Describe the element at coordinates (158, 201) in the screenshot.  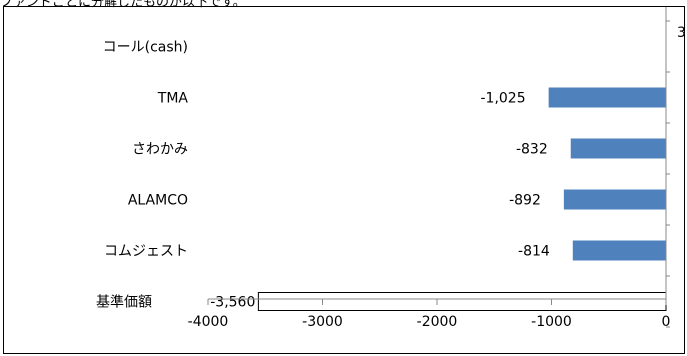
I see `category-label-alamco: ALAMCO` at that location.